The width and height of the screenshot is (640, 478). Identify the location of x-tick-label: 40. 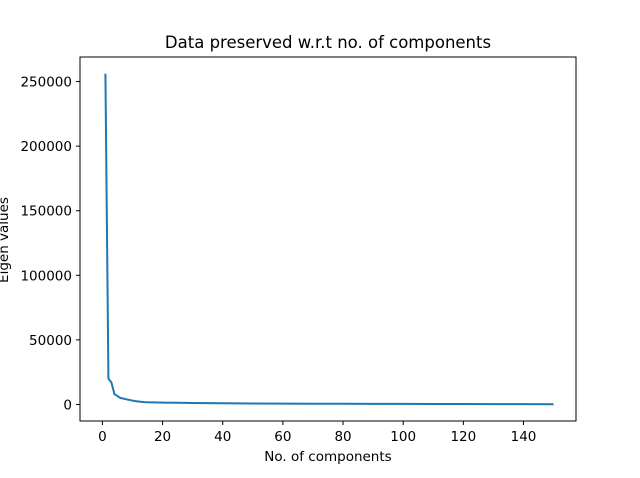
(222, 437).